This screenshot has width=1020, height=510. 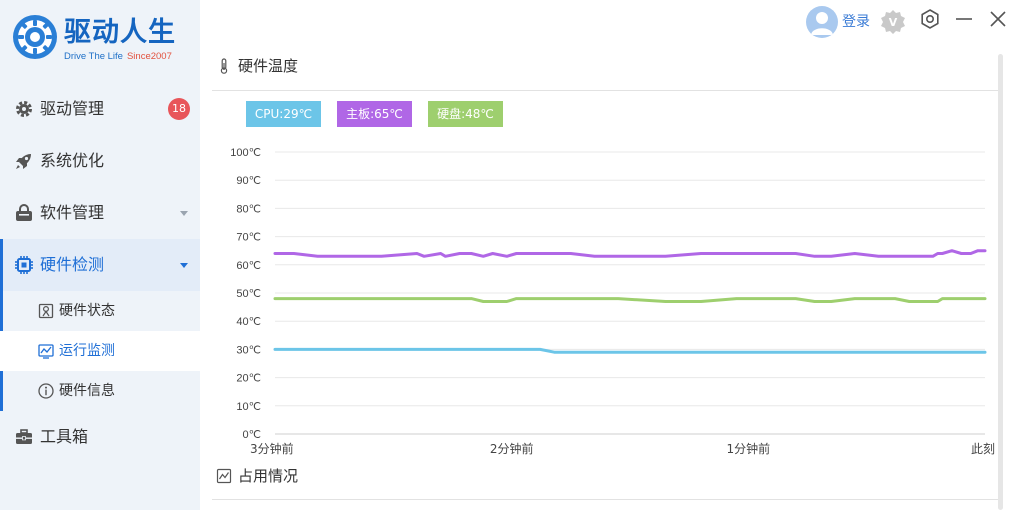 I want to click on x-tick-label: 3分钟前, so click(x=272, y=448).